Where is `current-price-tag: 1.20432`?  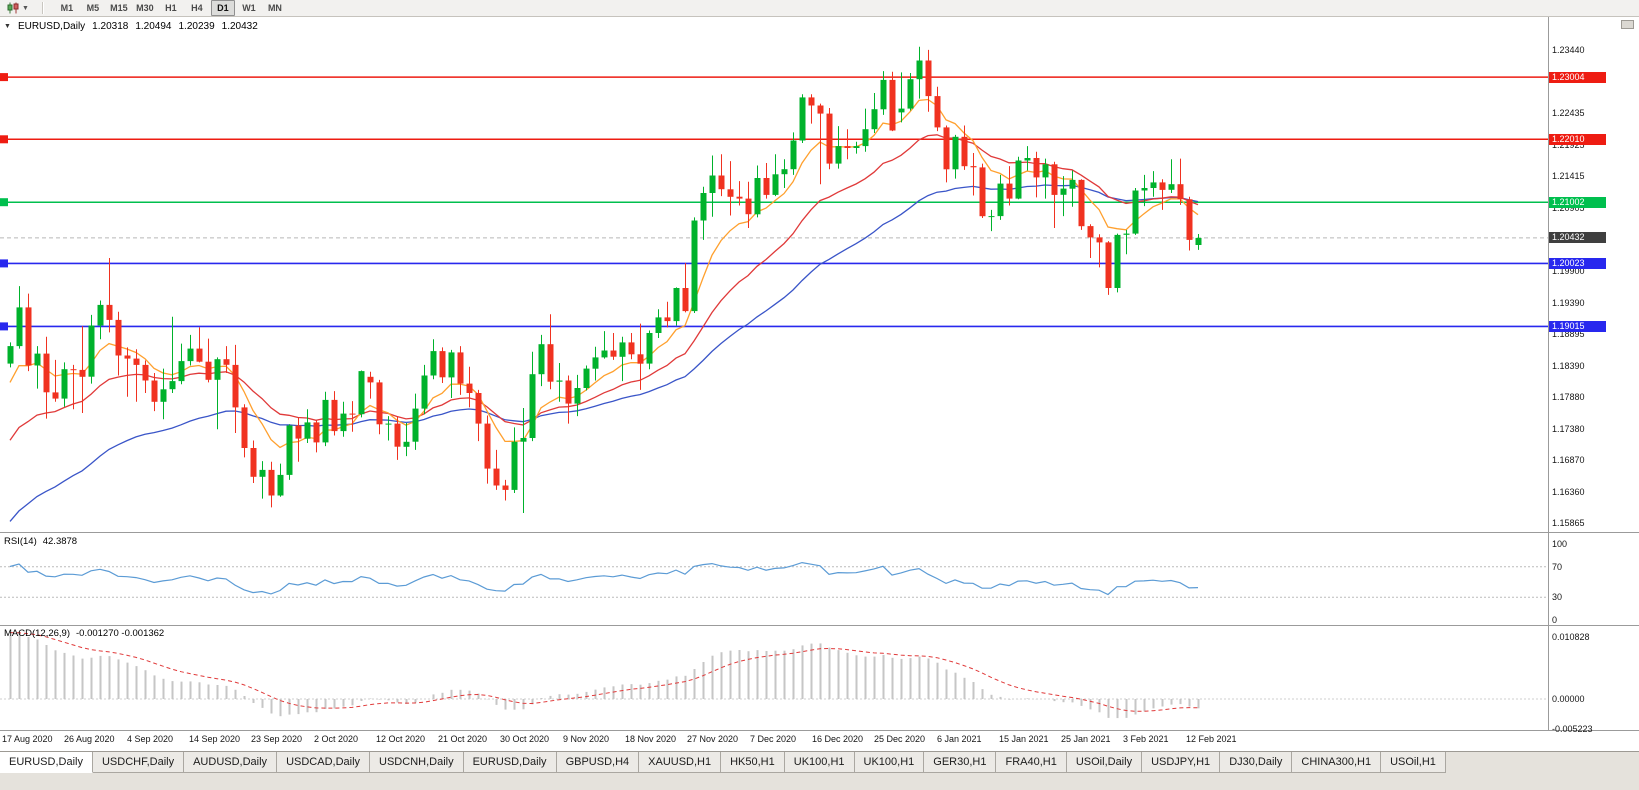 current-price-tag: 1.20432 is located at coordinates (1577, 237).